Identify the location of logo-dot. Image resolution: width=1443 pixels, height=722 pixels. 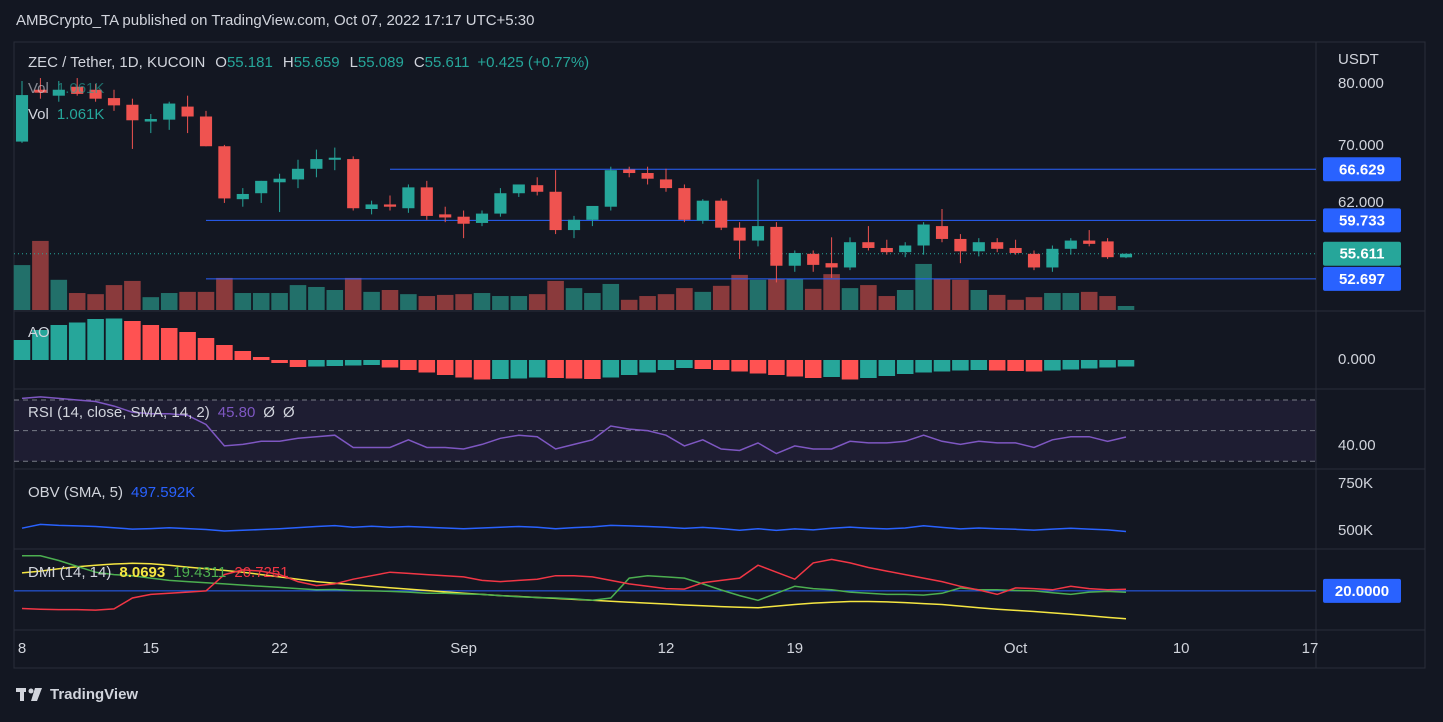
(31, 691).